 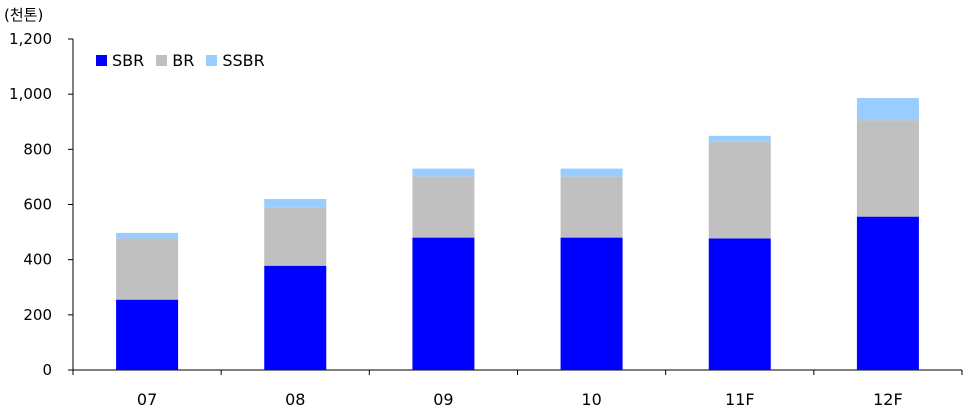 I want to click on legend-item-ssbr: SSBR, so click(x=235, y=60).